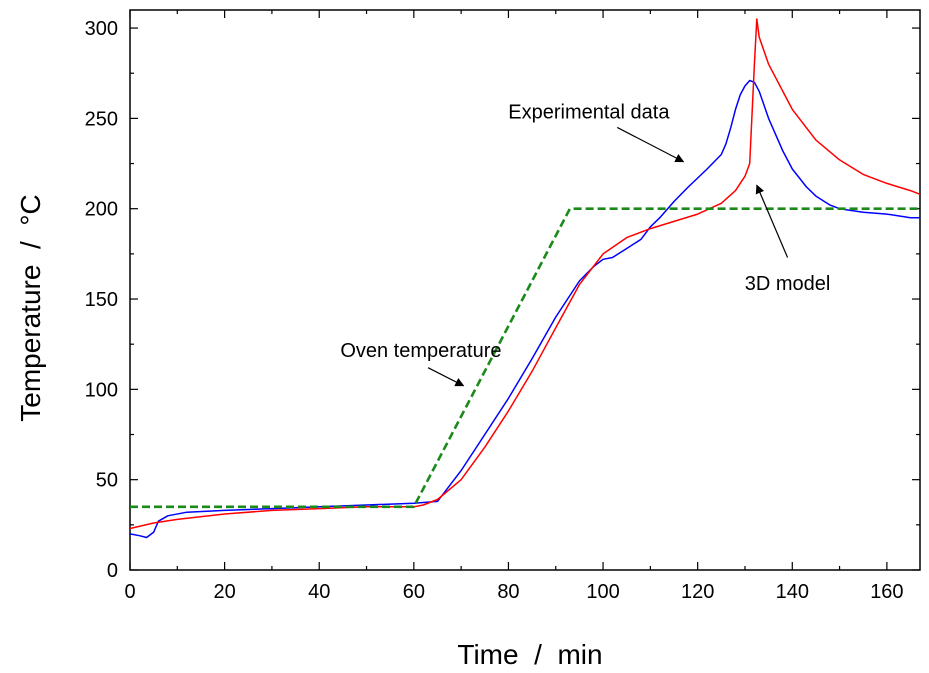  What do you see at coordinates (30, 308) in the screenshot?
I see `y-axis-title: Temperature / °C` at bounding box center [30, 308].